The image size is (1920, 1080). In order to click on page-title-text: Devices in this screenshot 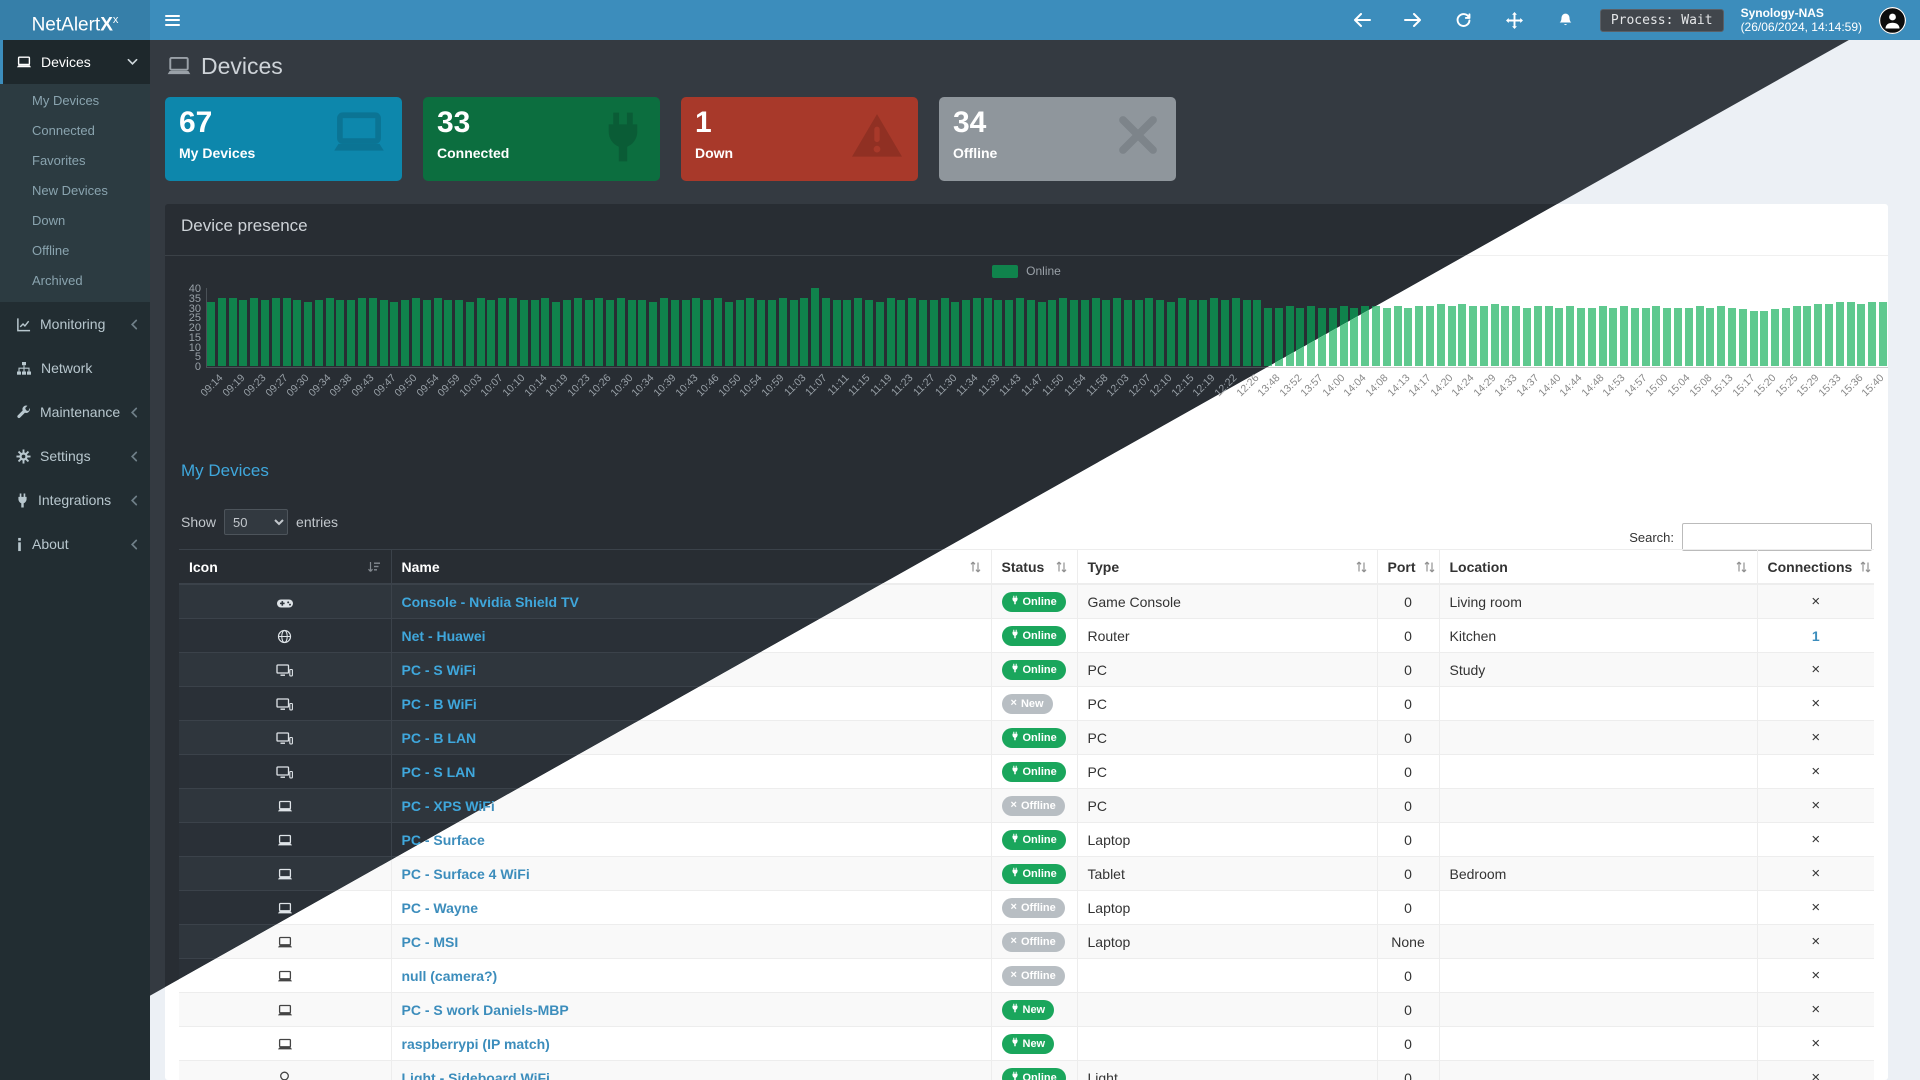, I will do `click(242, 66)`.